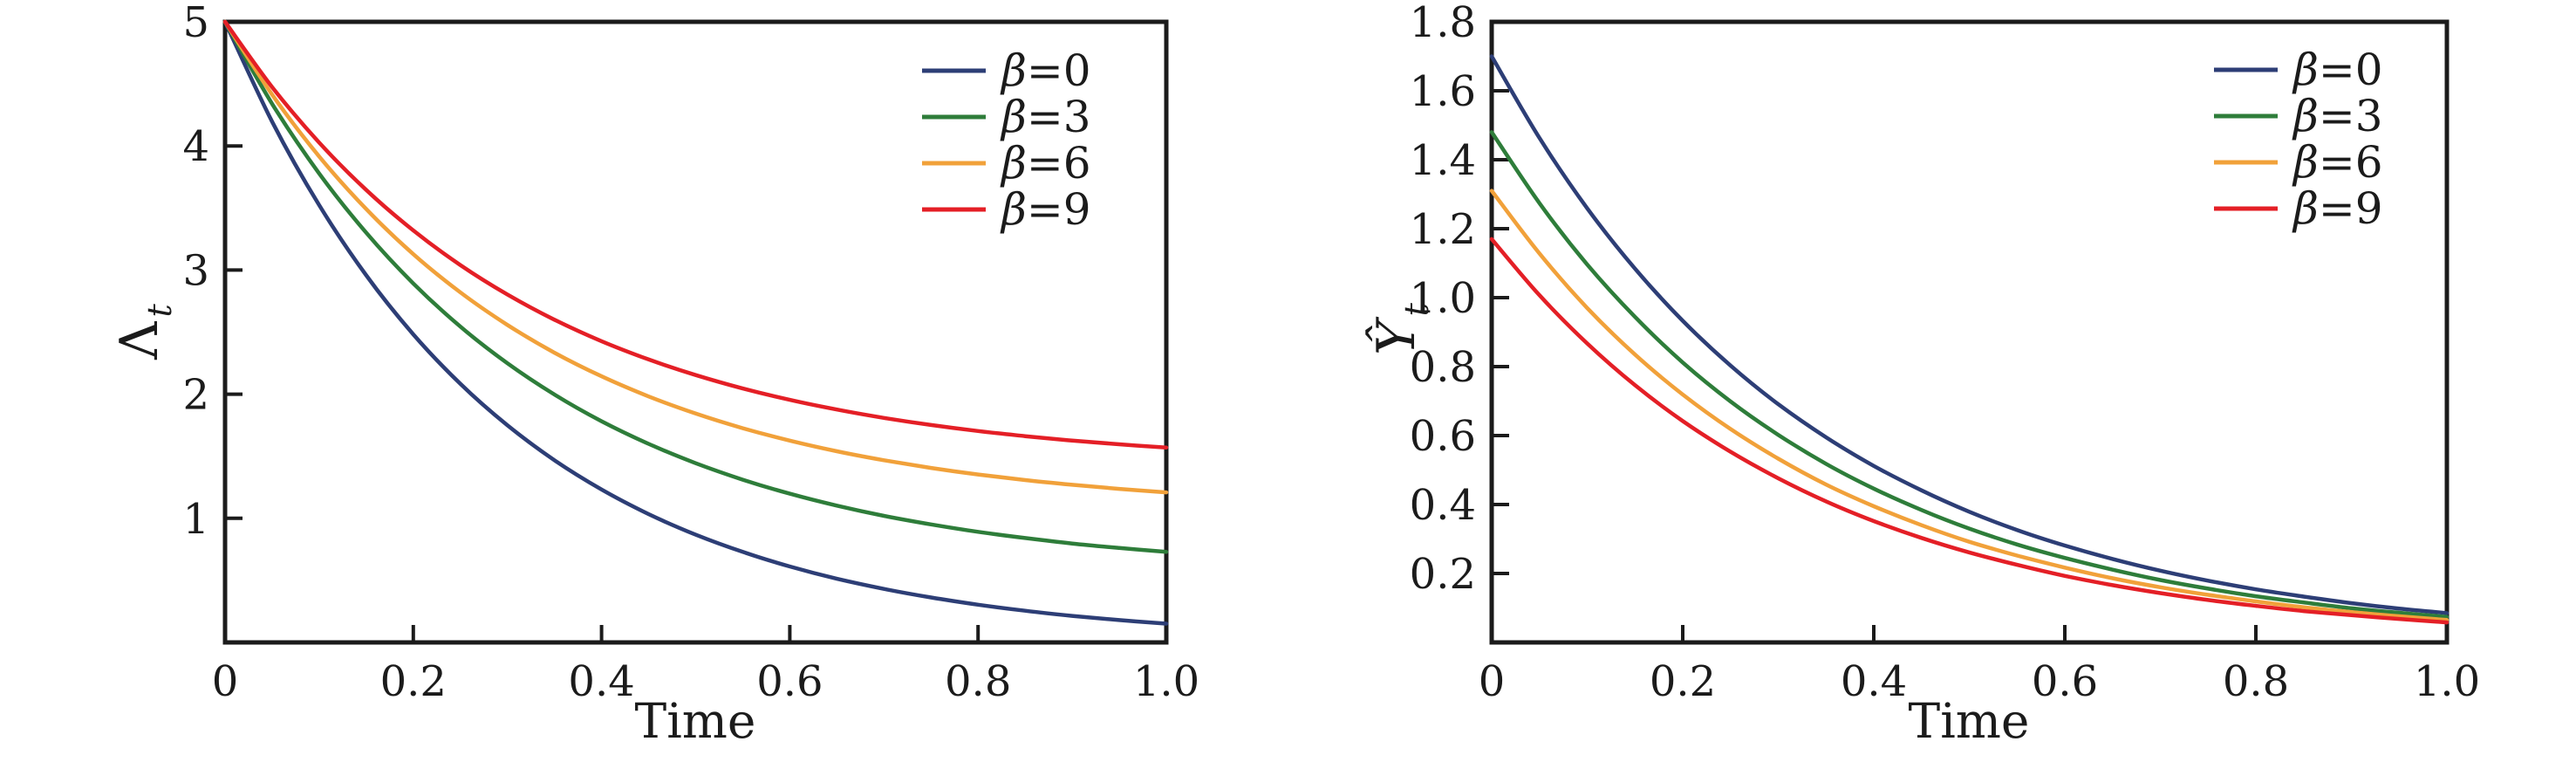 The image size is (2576, 762). I want to click on y-tick-label: 0.8, so click(1443, 367).